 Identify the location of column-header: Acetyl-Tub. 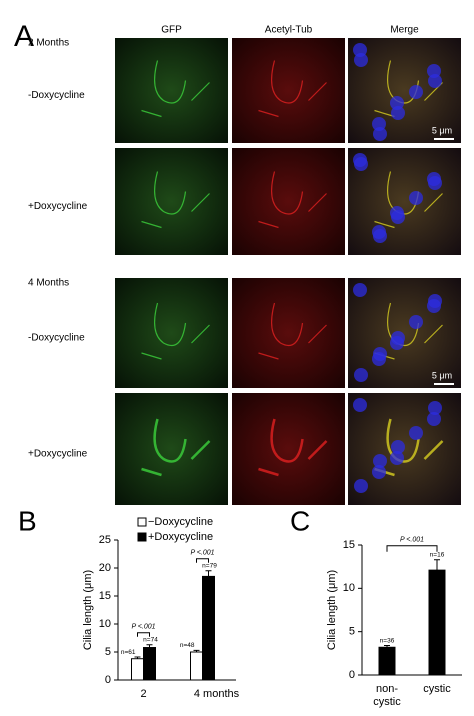
(289, 30).